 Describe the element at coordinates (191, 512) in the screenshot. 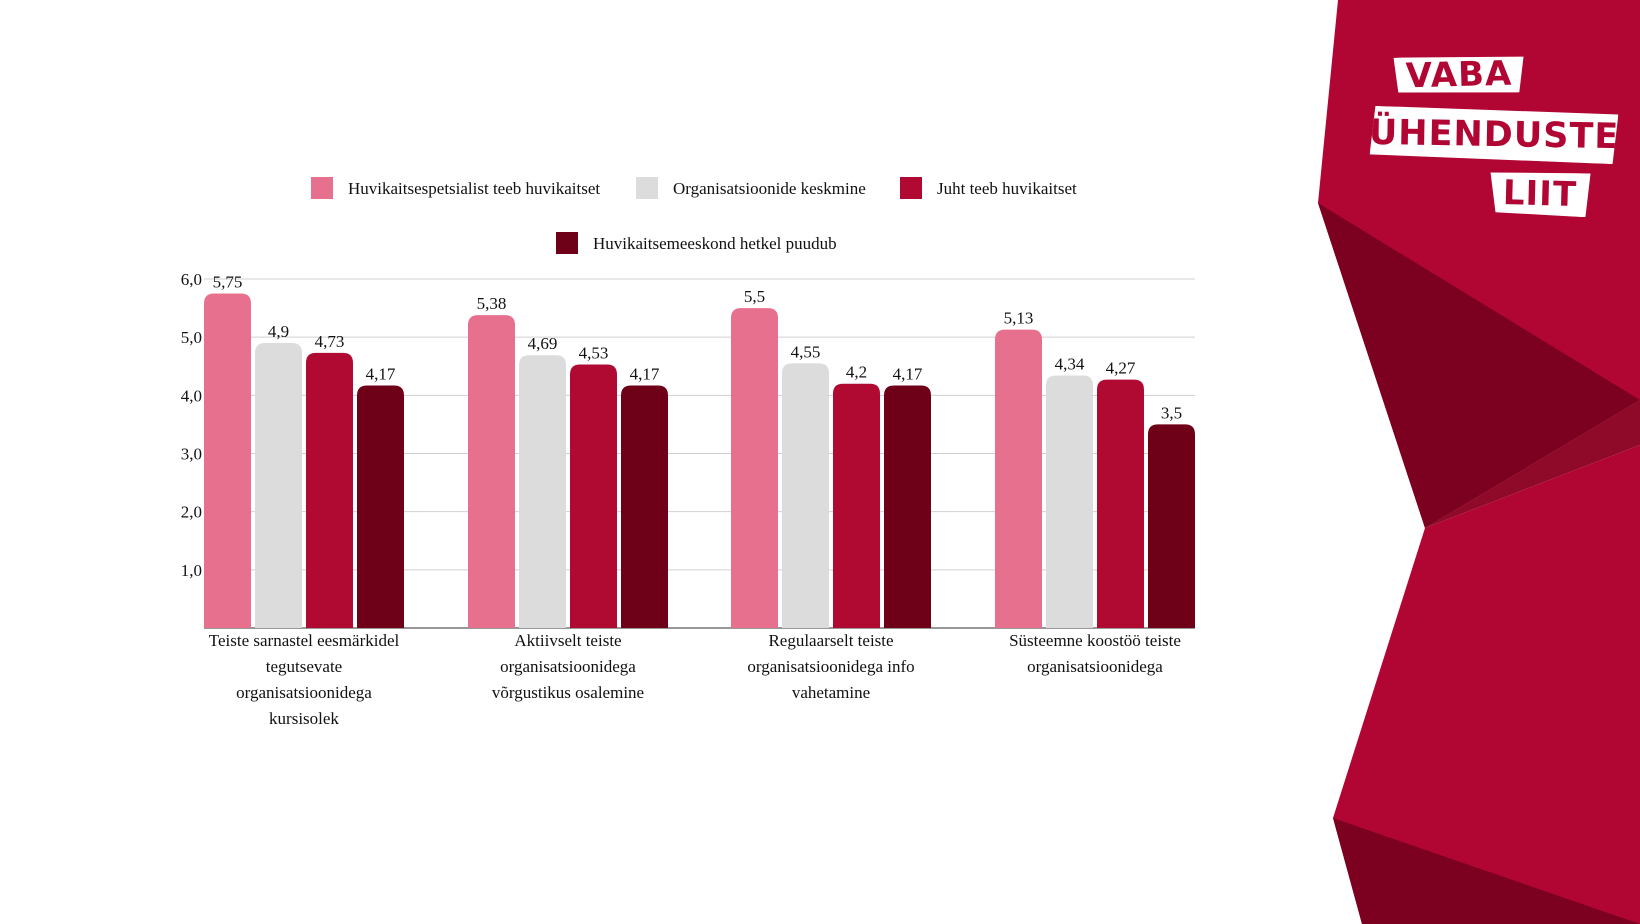

I see `y-tick-label: 2,0` at that location.